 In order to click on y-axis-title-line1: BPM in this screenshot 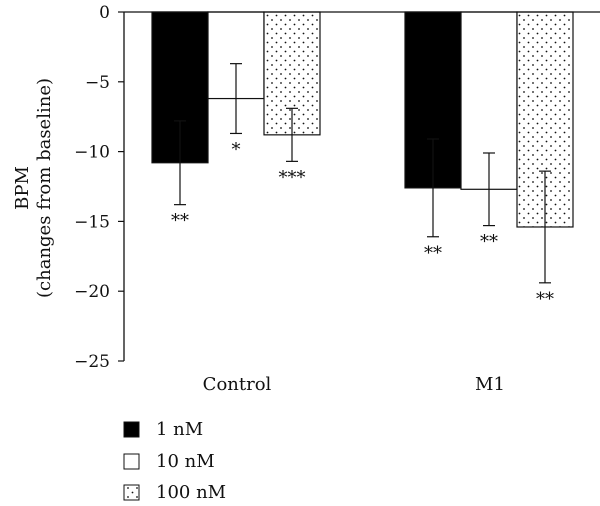, I will do `click(22, 188)`.